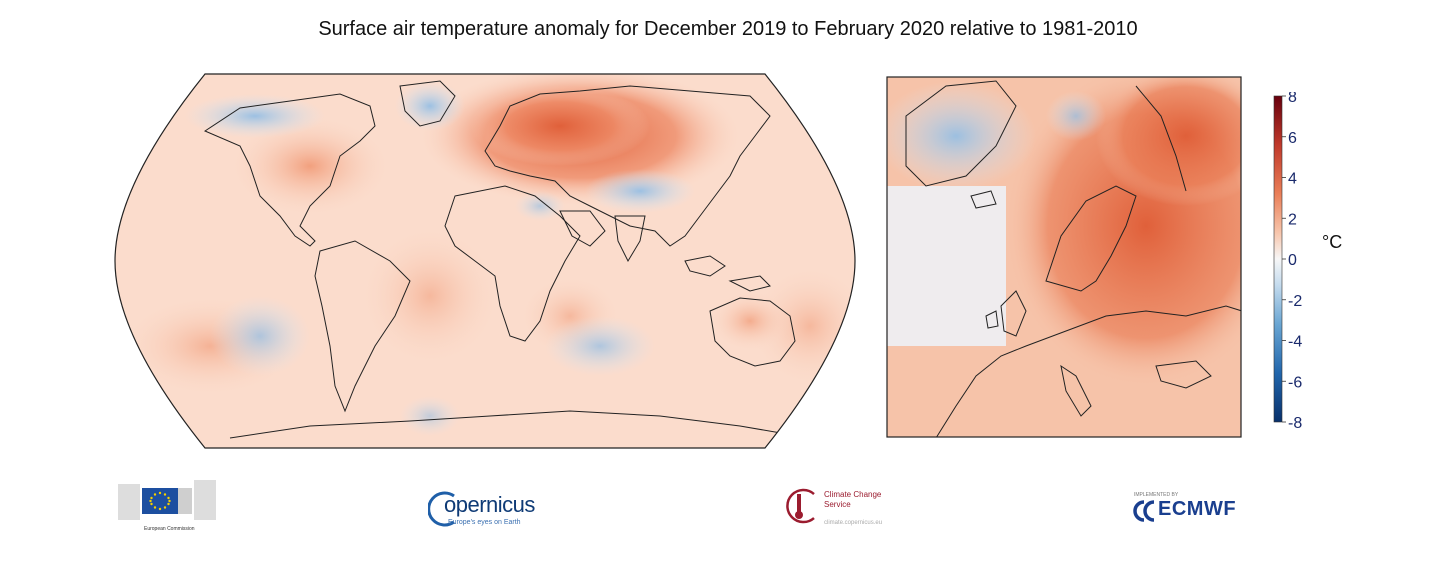 This screenshot has height=564, width=1456. I want to click on eu-text: European Commission, so click(169, 529).